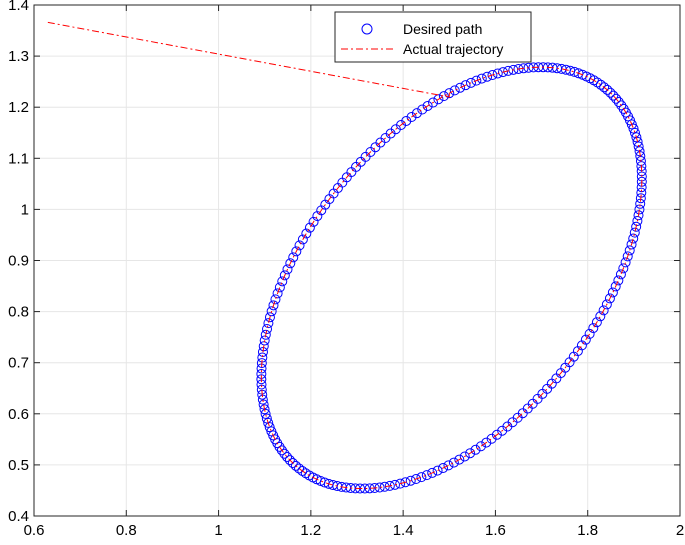 Image resolution: width=685 pixels, height=545 pixels. I want to click on x-tick-label: 1.8, so click(587, 530).